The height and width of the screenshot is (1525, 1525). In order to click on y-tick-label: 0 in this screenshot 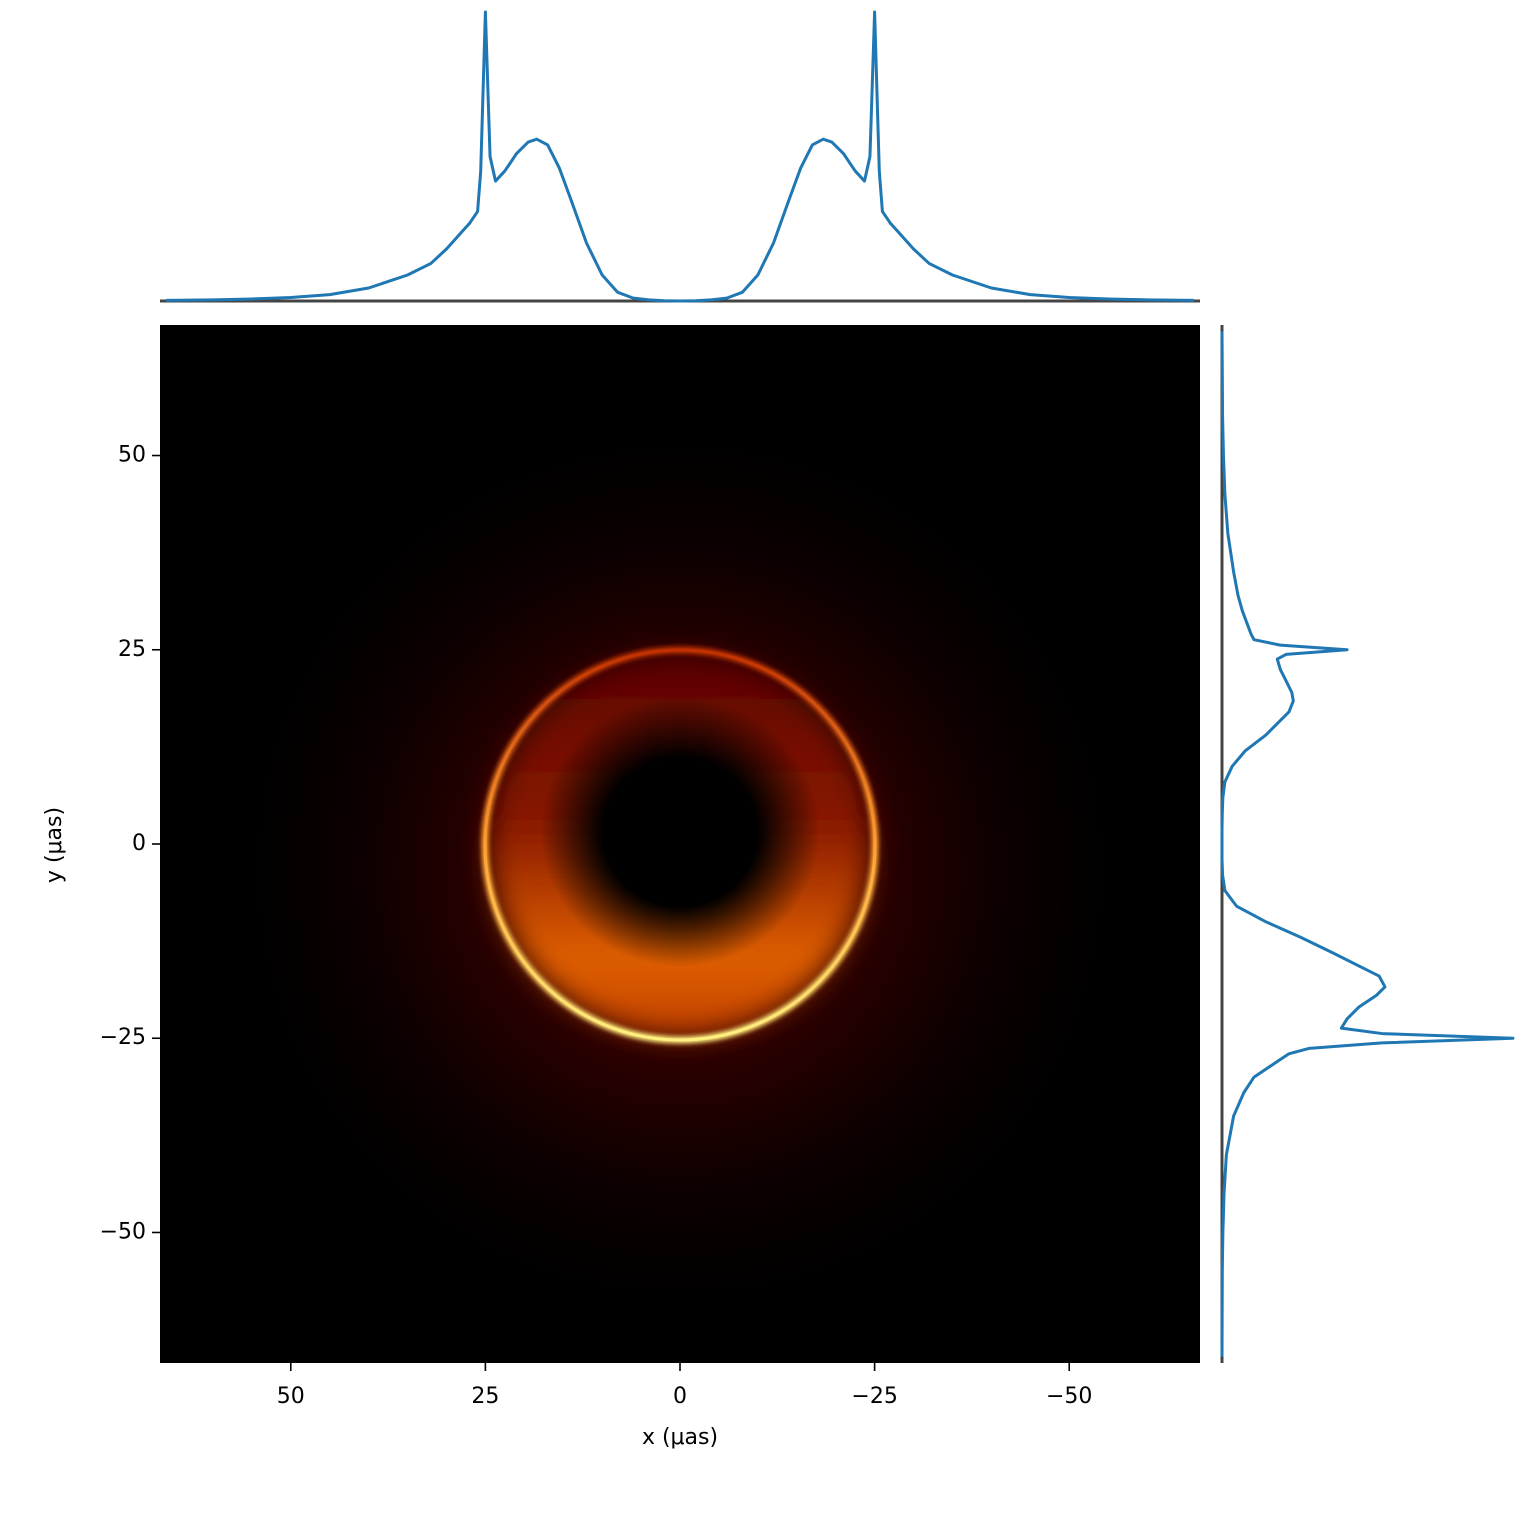, I will do `click(139, 843)`.